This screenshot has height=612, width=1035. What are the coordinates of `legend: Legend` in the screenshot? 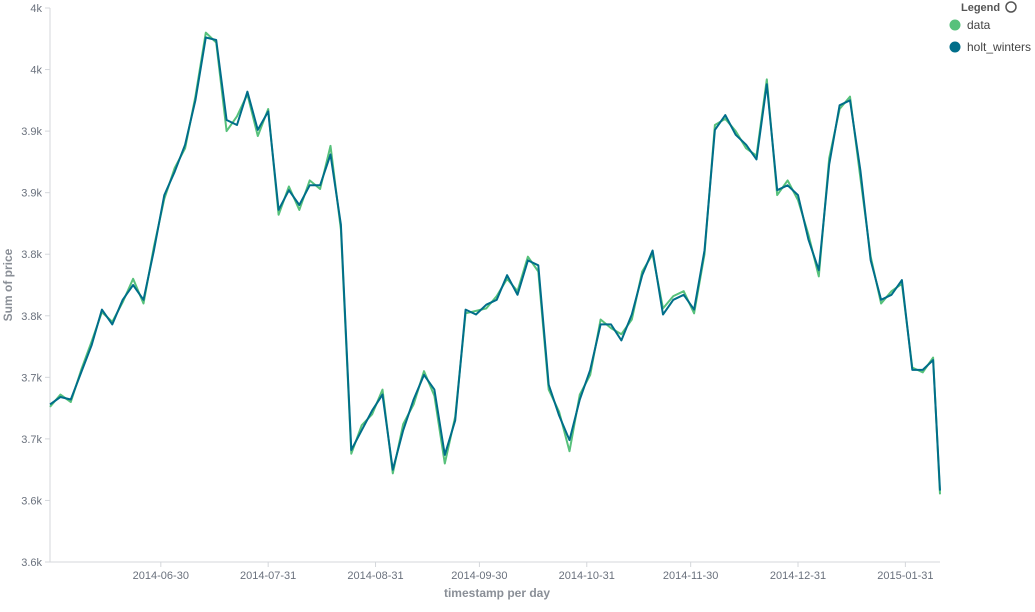 It's located at (989, 7).